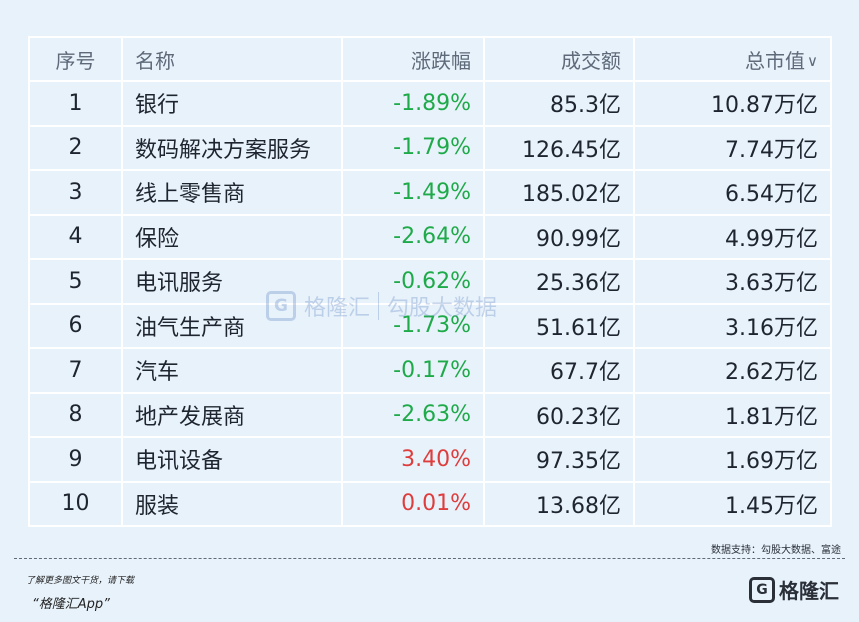  I want to click on brand-logo-icon: G, so click(762, 589).